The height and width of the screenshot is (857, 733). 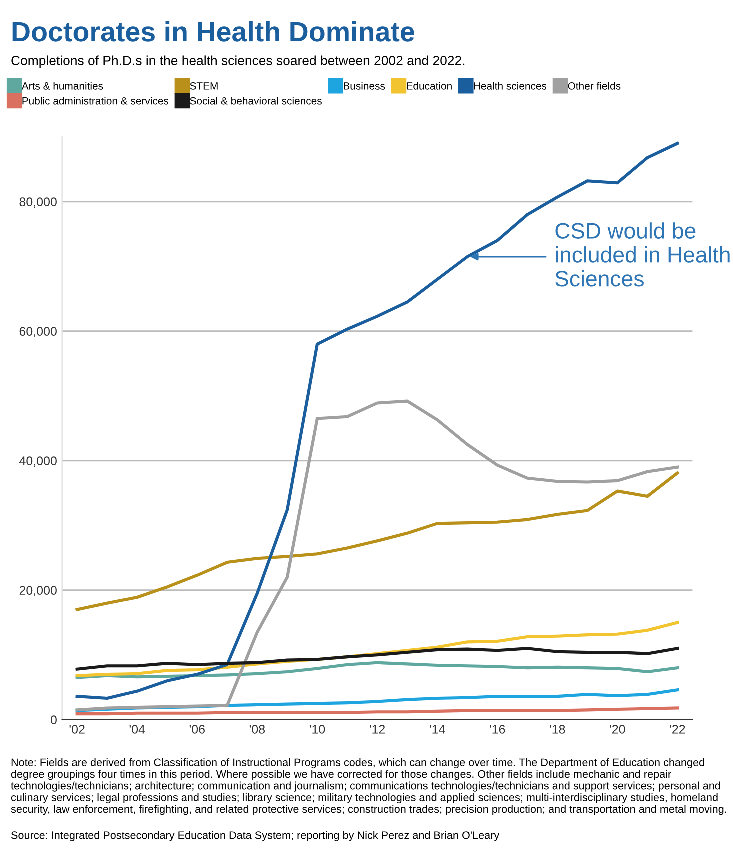 I want to click on source-note: Source: Integrated Postsecondary Education Data System; reporting by Nick Perez and Brian O'Leary, so click(x=255, y=836).